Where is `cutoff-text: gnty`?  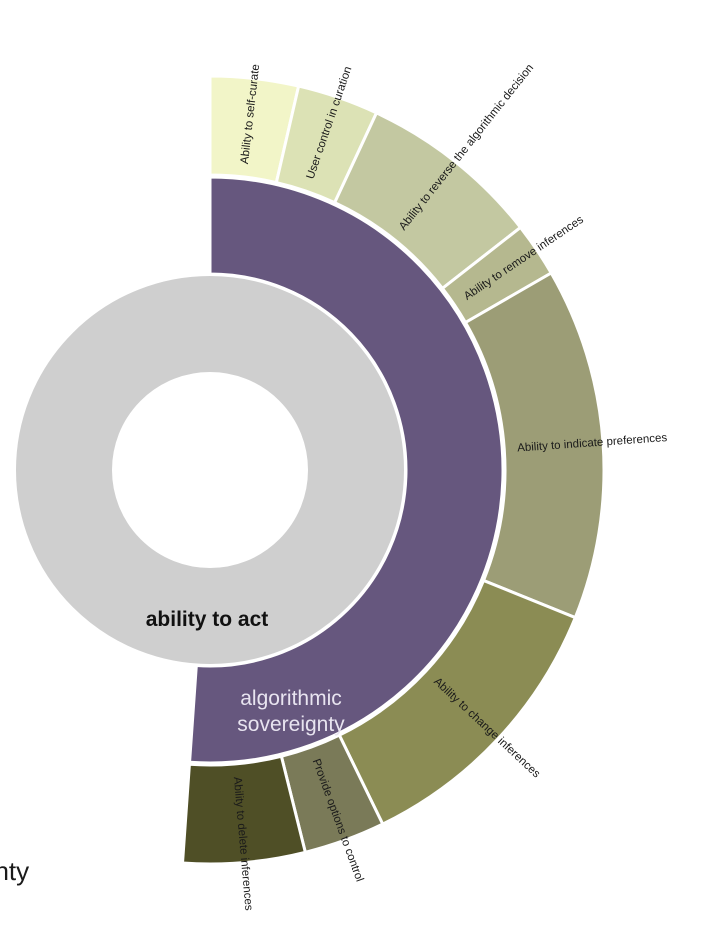
cutoff-text: gnty is located at coordinates (15, 871).